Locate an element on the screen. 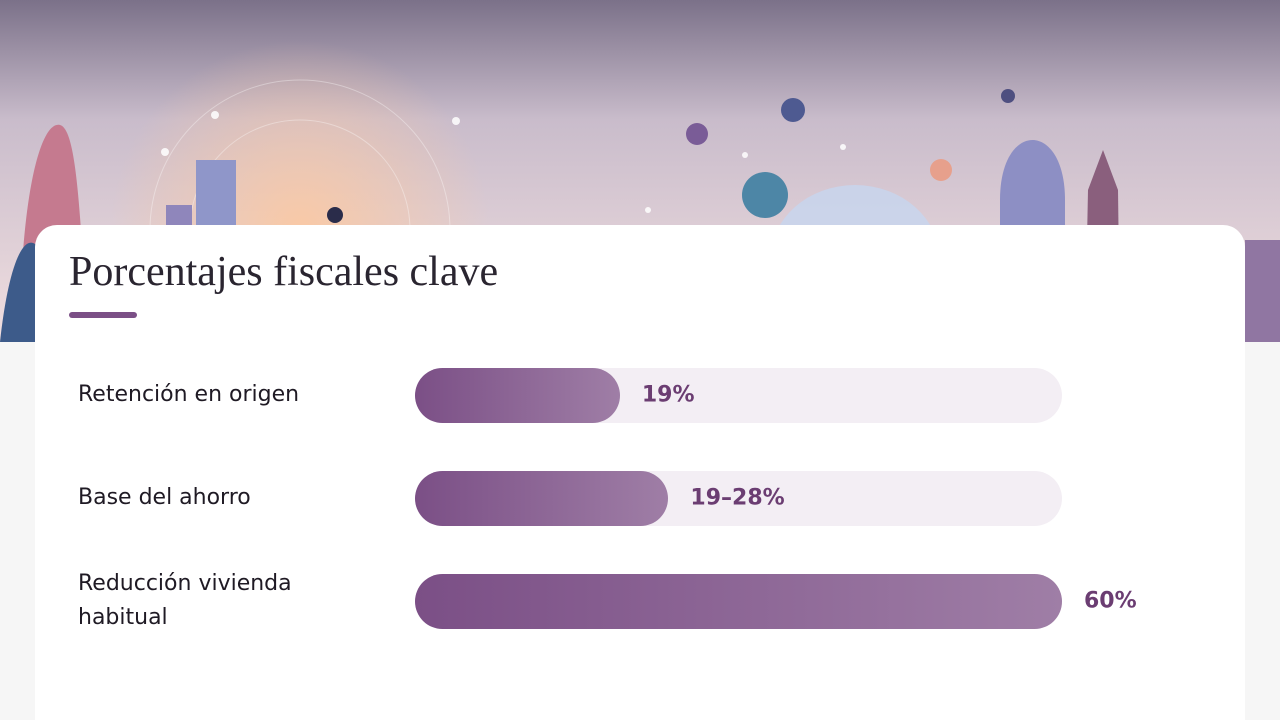 This screenshot has height=720, width=1280. title-underline is located at coordinates (103, 315).